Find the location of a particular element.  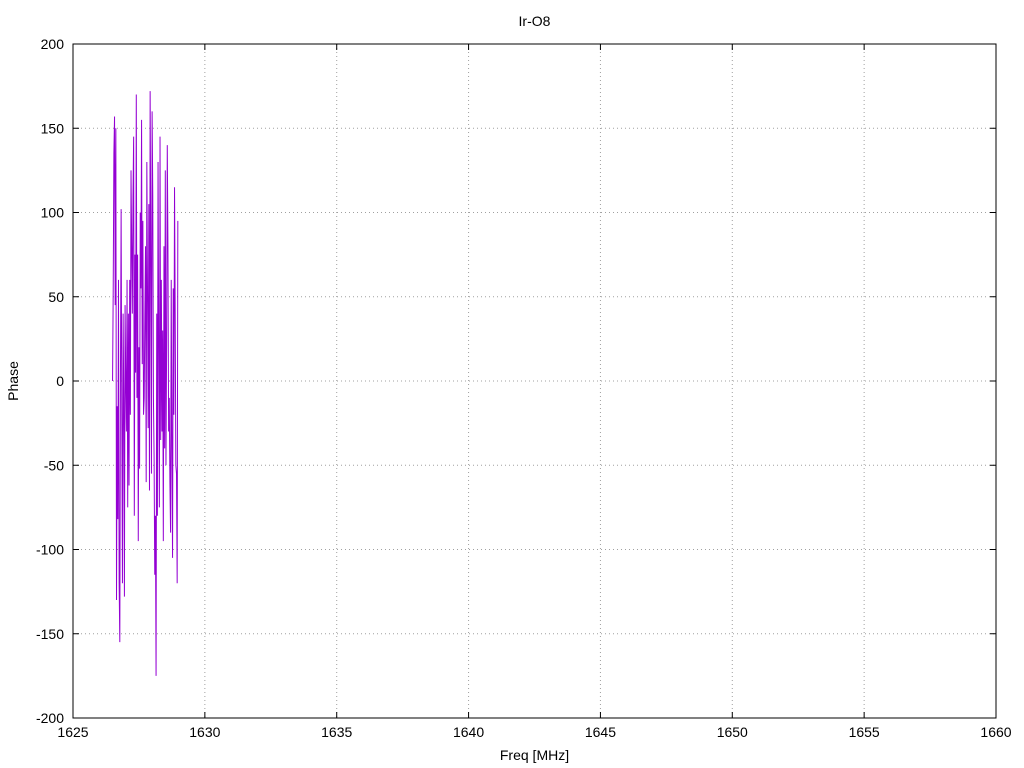

y-tick-label: 50 is located at coordinates (56, 297).